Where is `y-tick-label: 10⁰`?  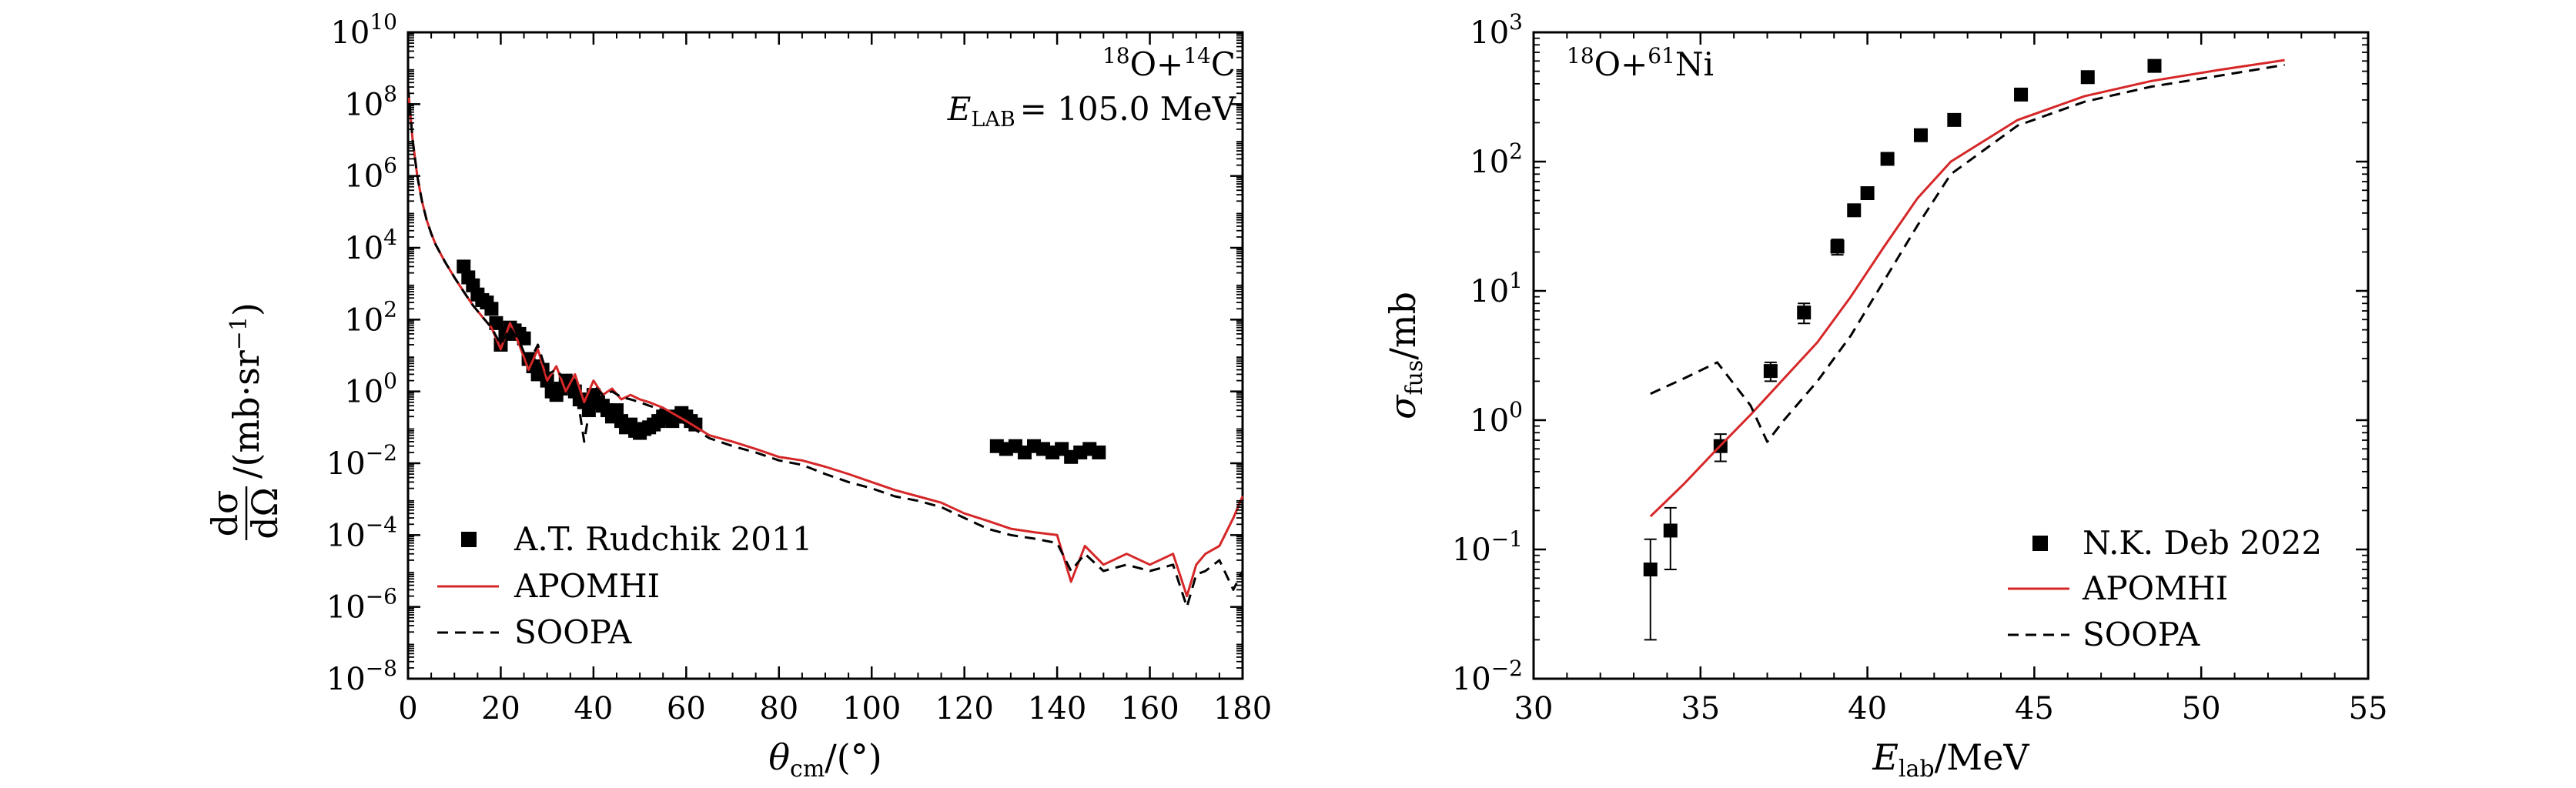
y-tick-label: 10⁰ is located at coordinates (1496, 418).